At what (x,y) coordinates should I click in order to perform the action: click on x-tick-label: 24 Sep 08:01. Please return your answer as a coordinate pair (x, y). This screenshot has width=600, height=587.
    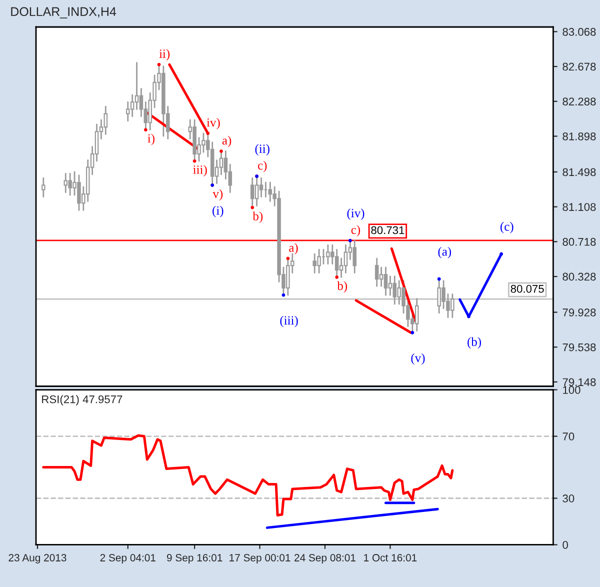
    Looking at the image, I should click on (325, 559).